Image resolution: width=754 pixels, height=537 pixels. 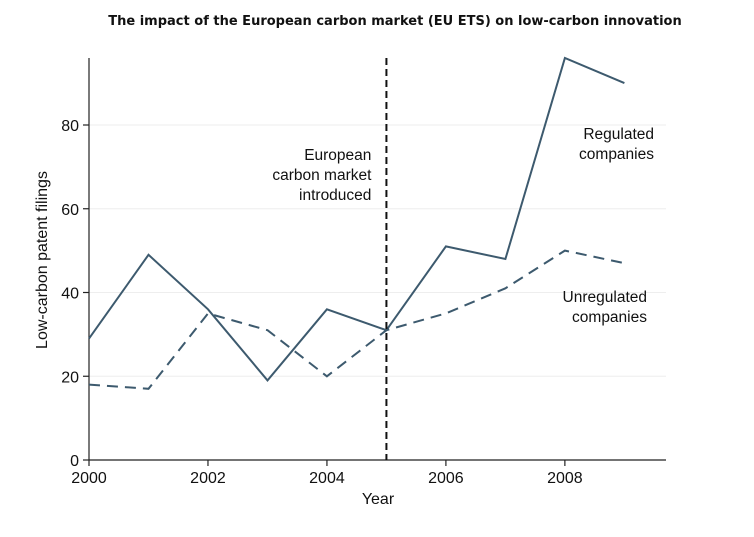 I want to click on y-tick-label-40: 40, so click(x=70, y=294).